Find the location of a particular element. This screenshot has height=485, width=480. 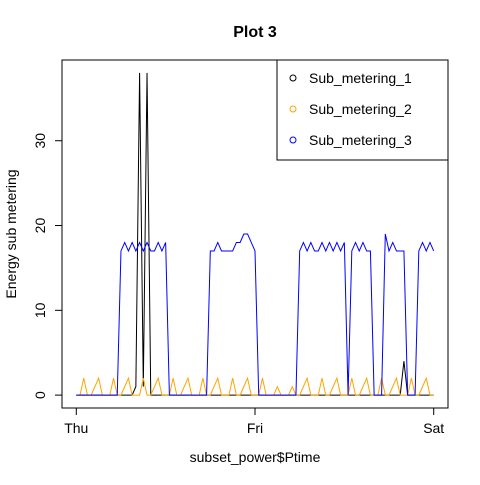

y-tick-label: 20 is located at coordinates (40, 226).